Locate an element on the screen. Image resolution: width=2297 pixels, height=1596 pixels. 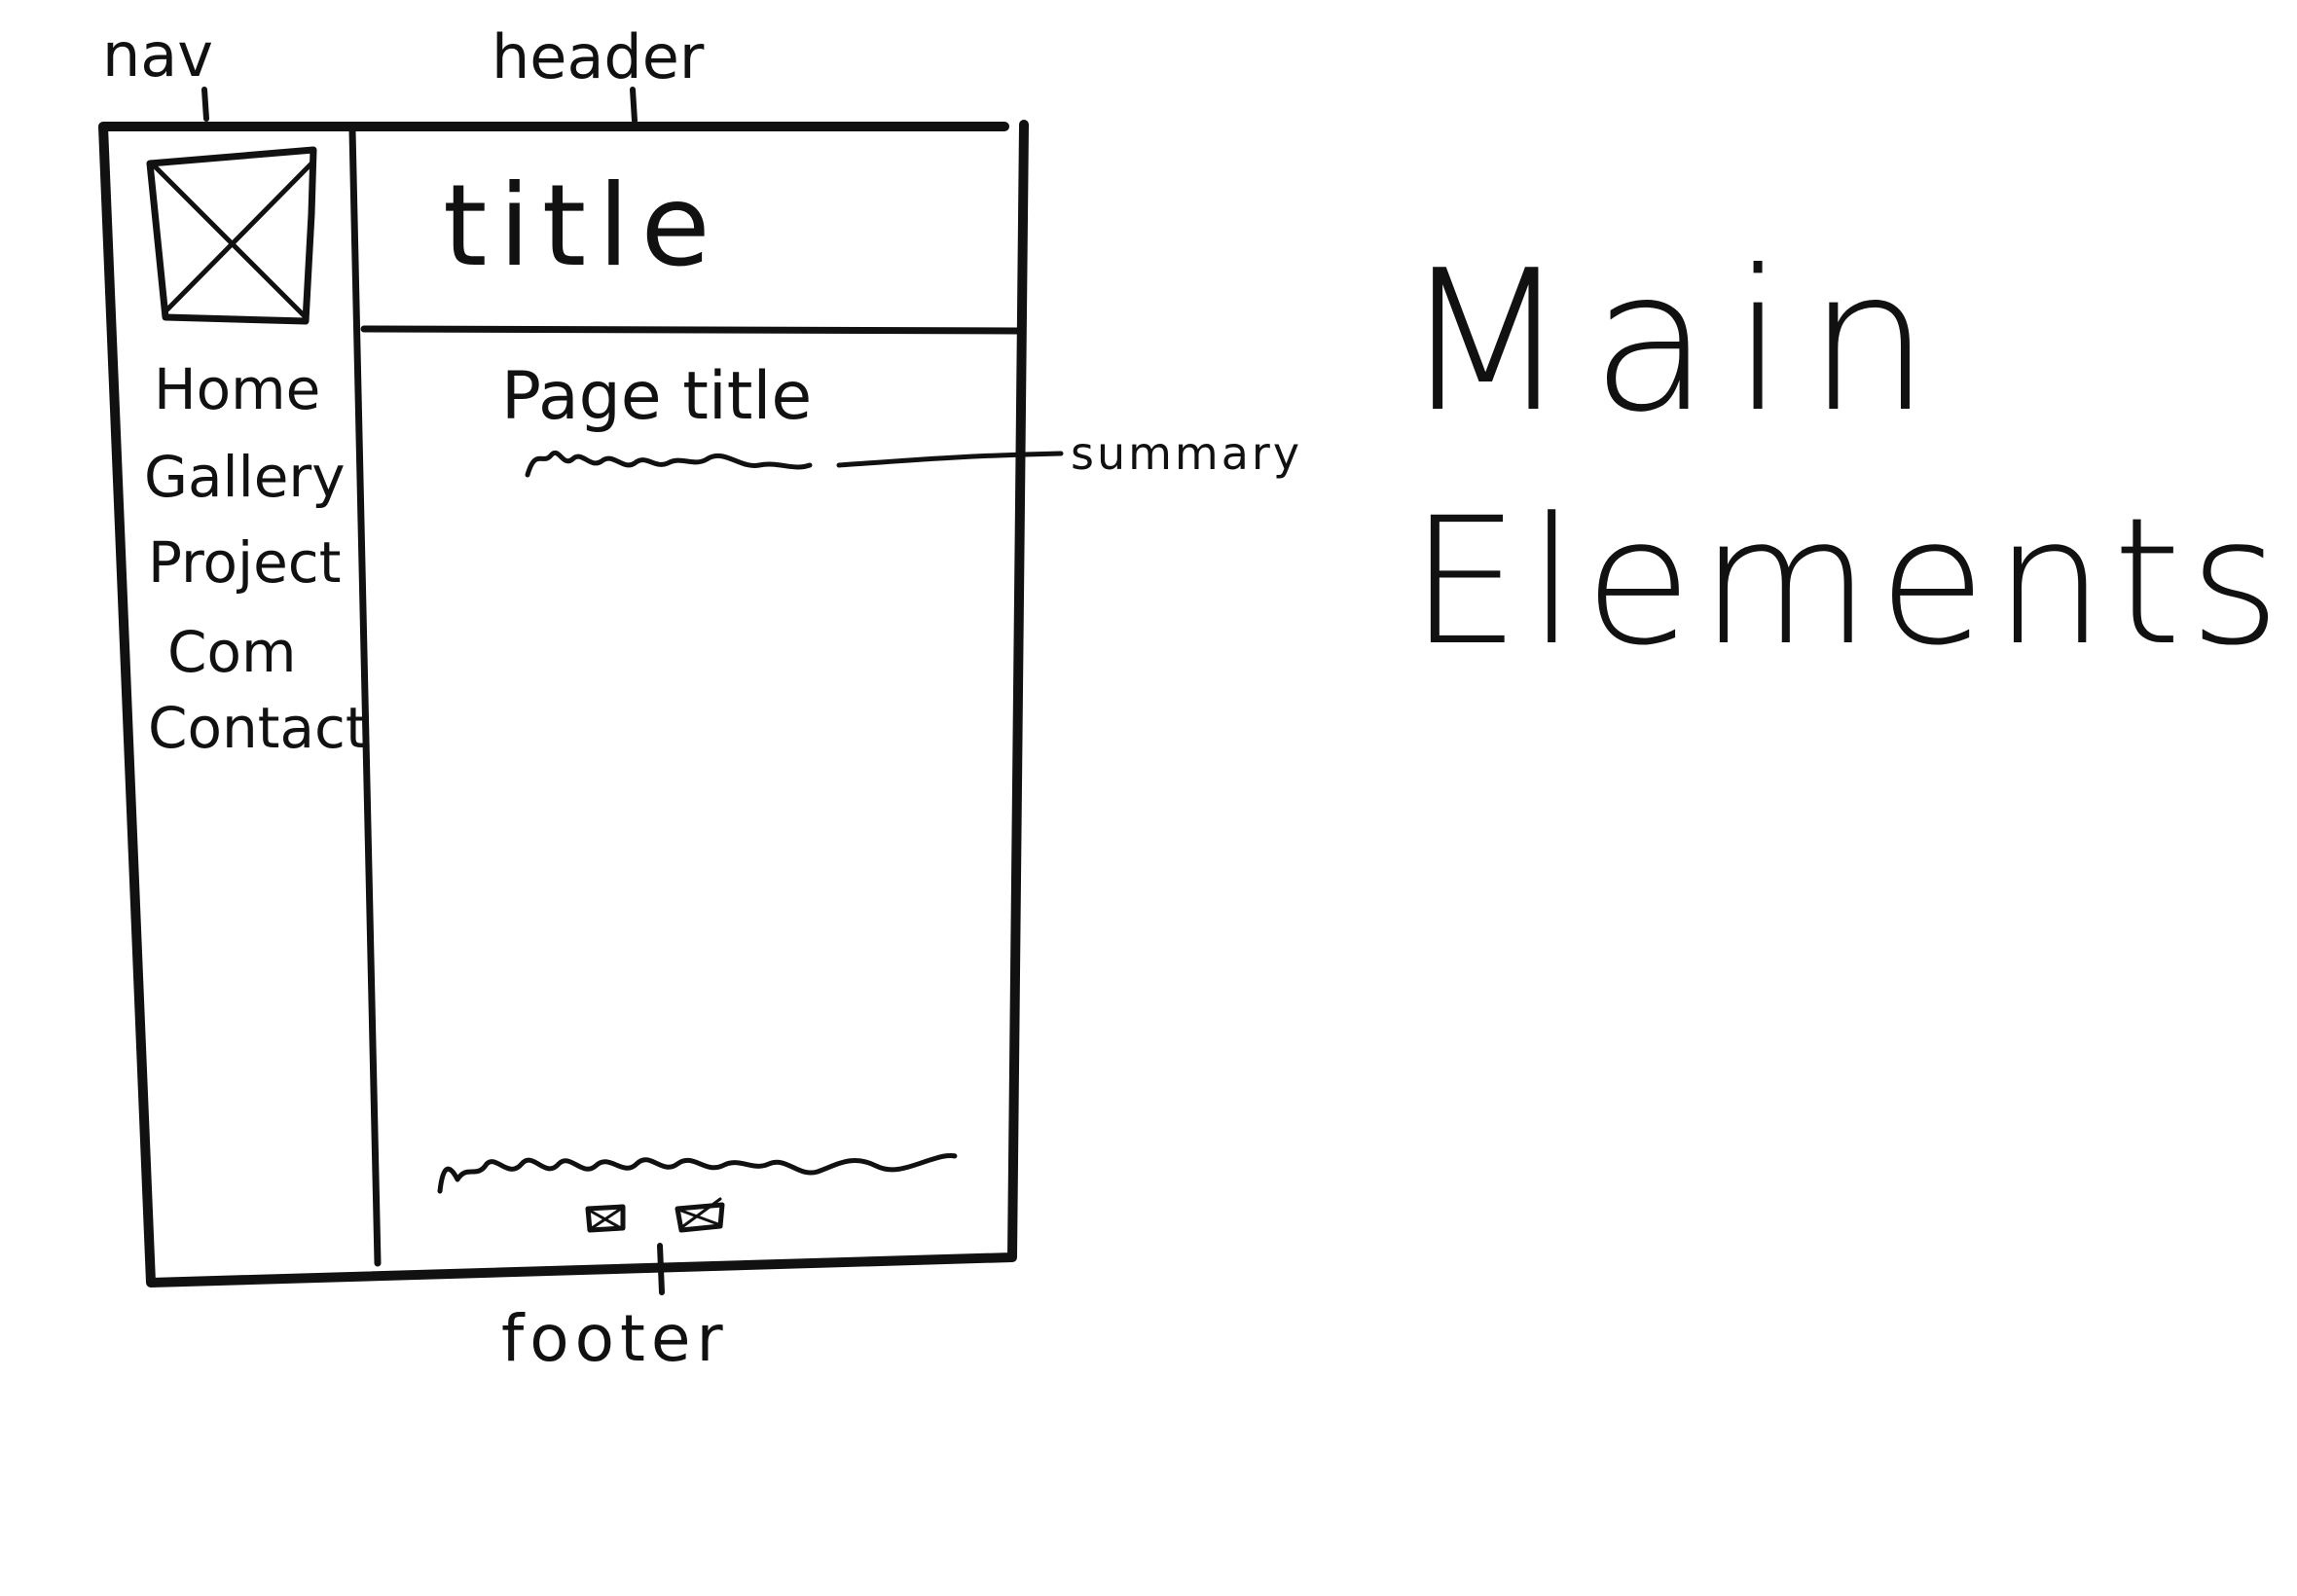
header-divider is located at coordinates (691, 330).